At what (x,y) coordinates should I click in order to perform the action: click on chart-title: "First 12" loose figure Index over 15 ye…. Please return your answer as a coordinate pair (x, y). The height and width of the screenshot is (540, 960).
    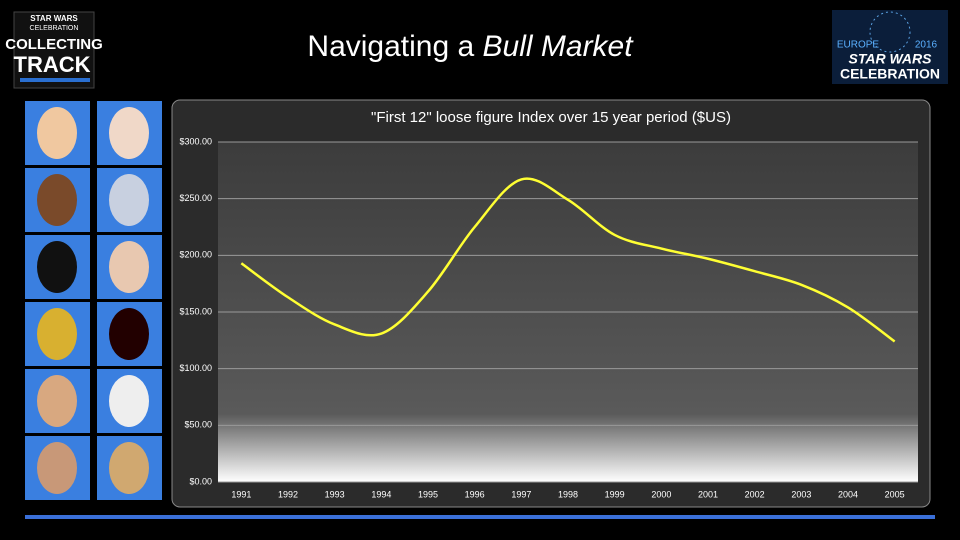
    Looking at the image, I should click on (551, 117).